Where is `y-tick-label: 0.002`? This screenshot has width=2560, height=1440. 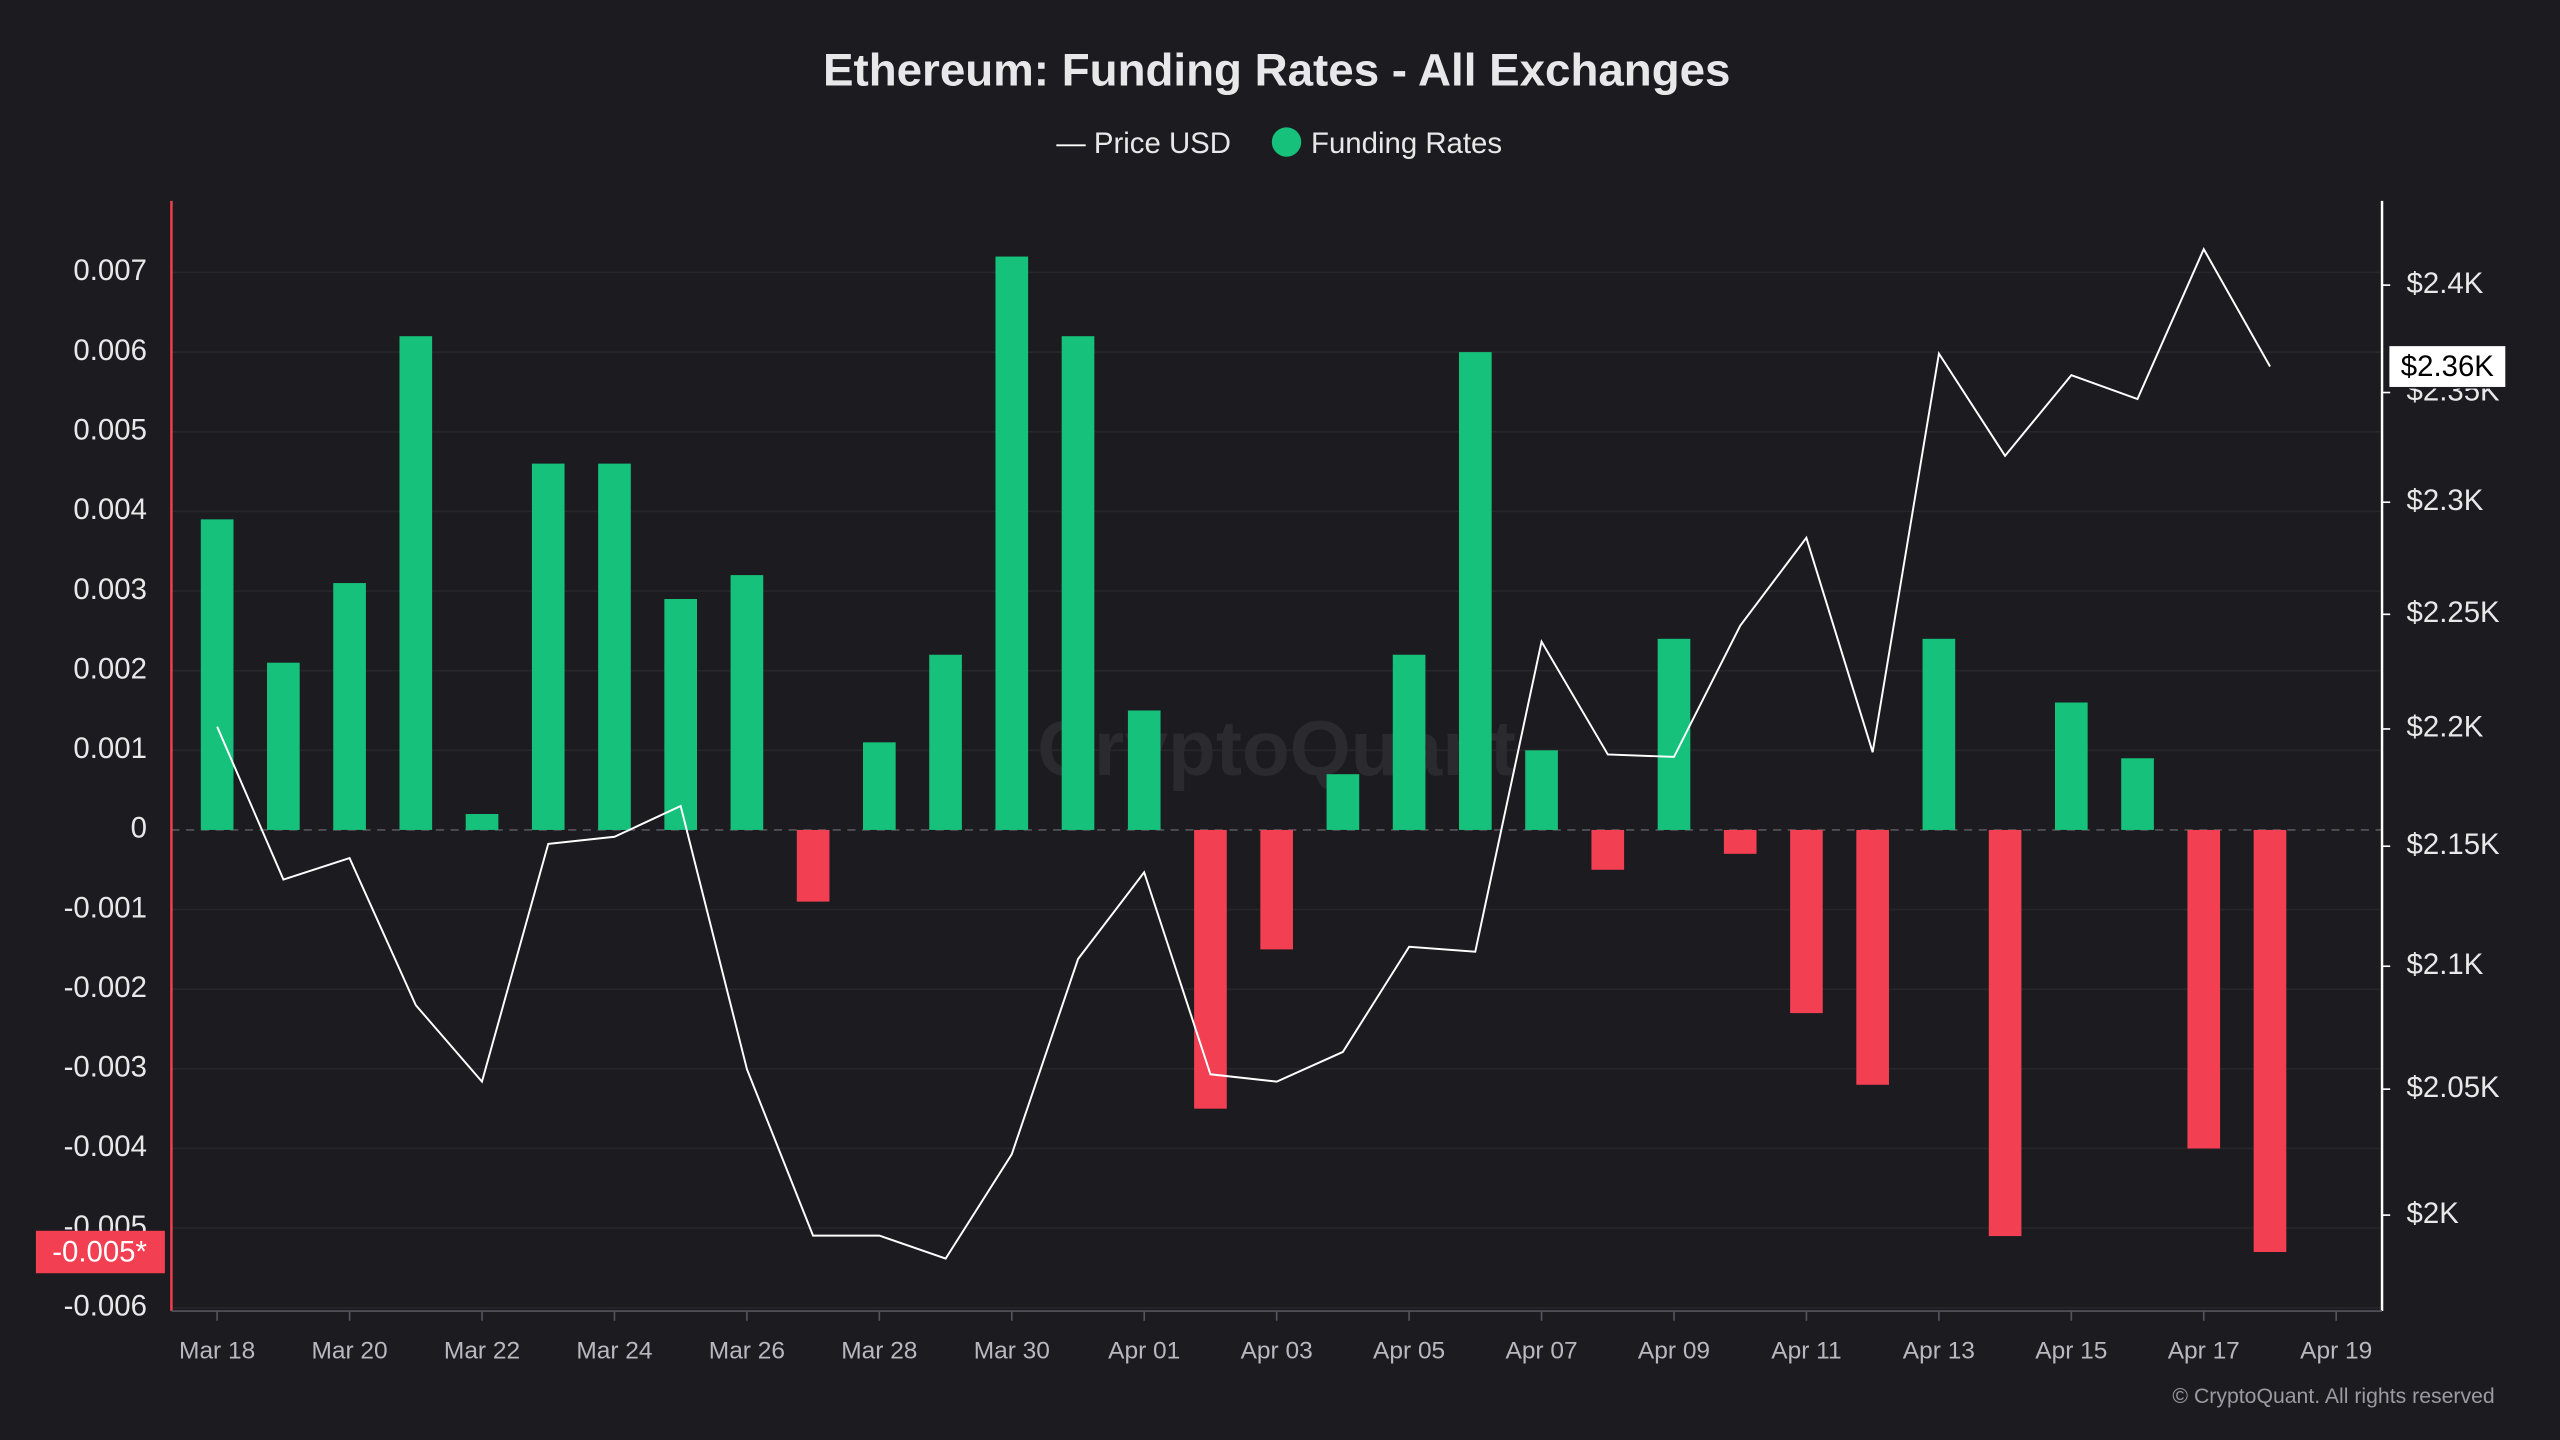
y-tick-label: 0.002 is located at coordinates (110, 668).